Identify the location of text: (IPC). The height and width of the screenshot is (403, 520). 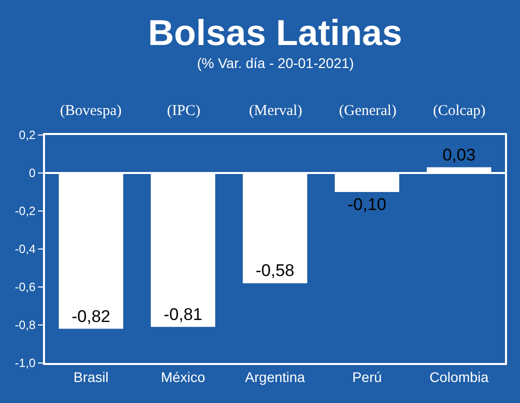
(183, 111).